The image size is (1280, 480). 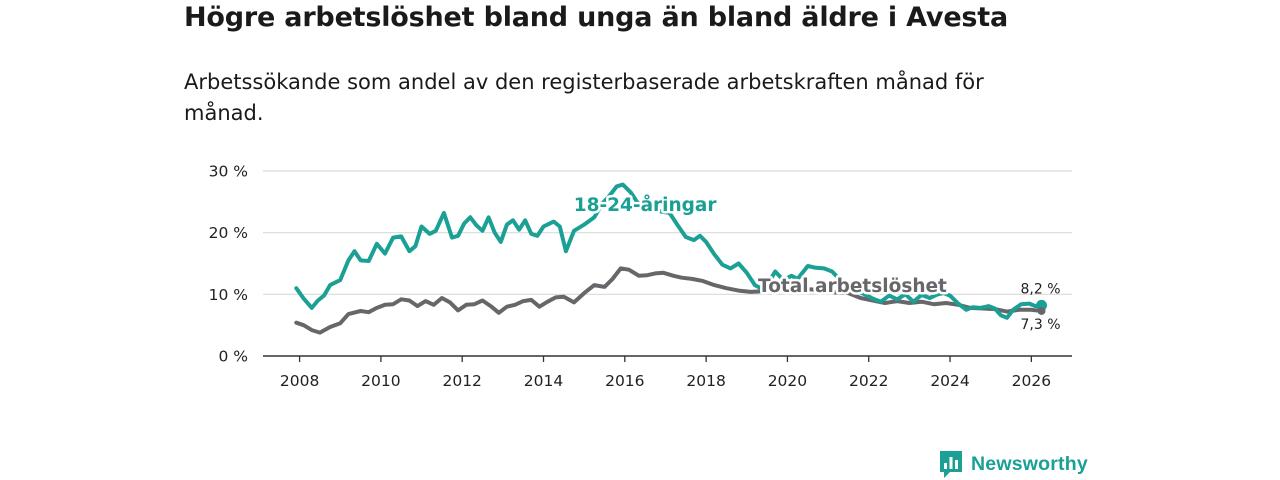 What do you see at coordinates (951, 464) in the screenshot?
I see `bar-chart-logo-icon` at bounding box center [951, 464].